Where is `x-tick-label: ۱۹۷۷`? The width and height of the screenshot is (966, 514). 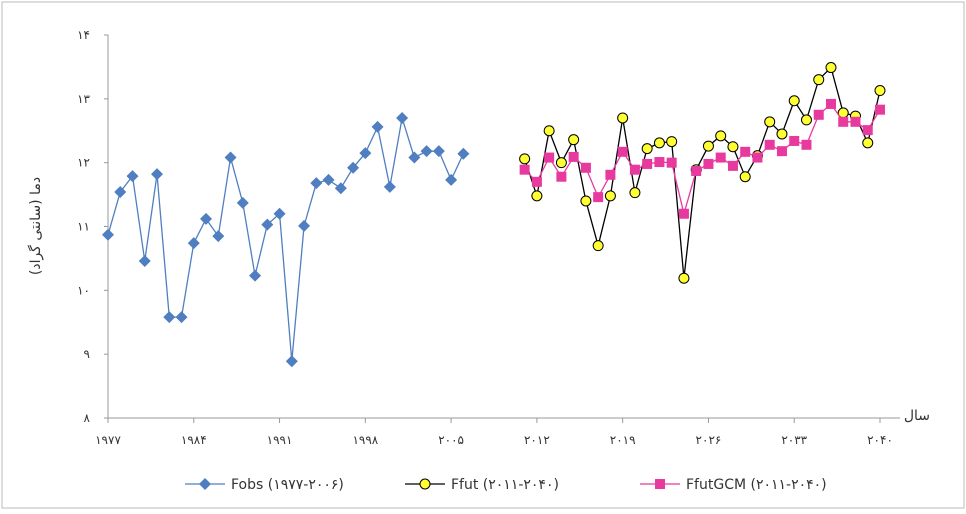 x-tick-label: ۱۹۷۷ is located at coordinates (108, 440).